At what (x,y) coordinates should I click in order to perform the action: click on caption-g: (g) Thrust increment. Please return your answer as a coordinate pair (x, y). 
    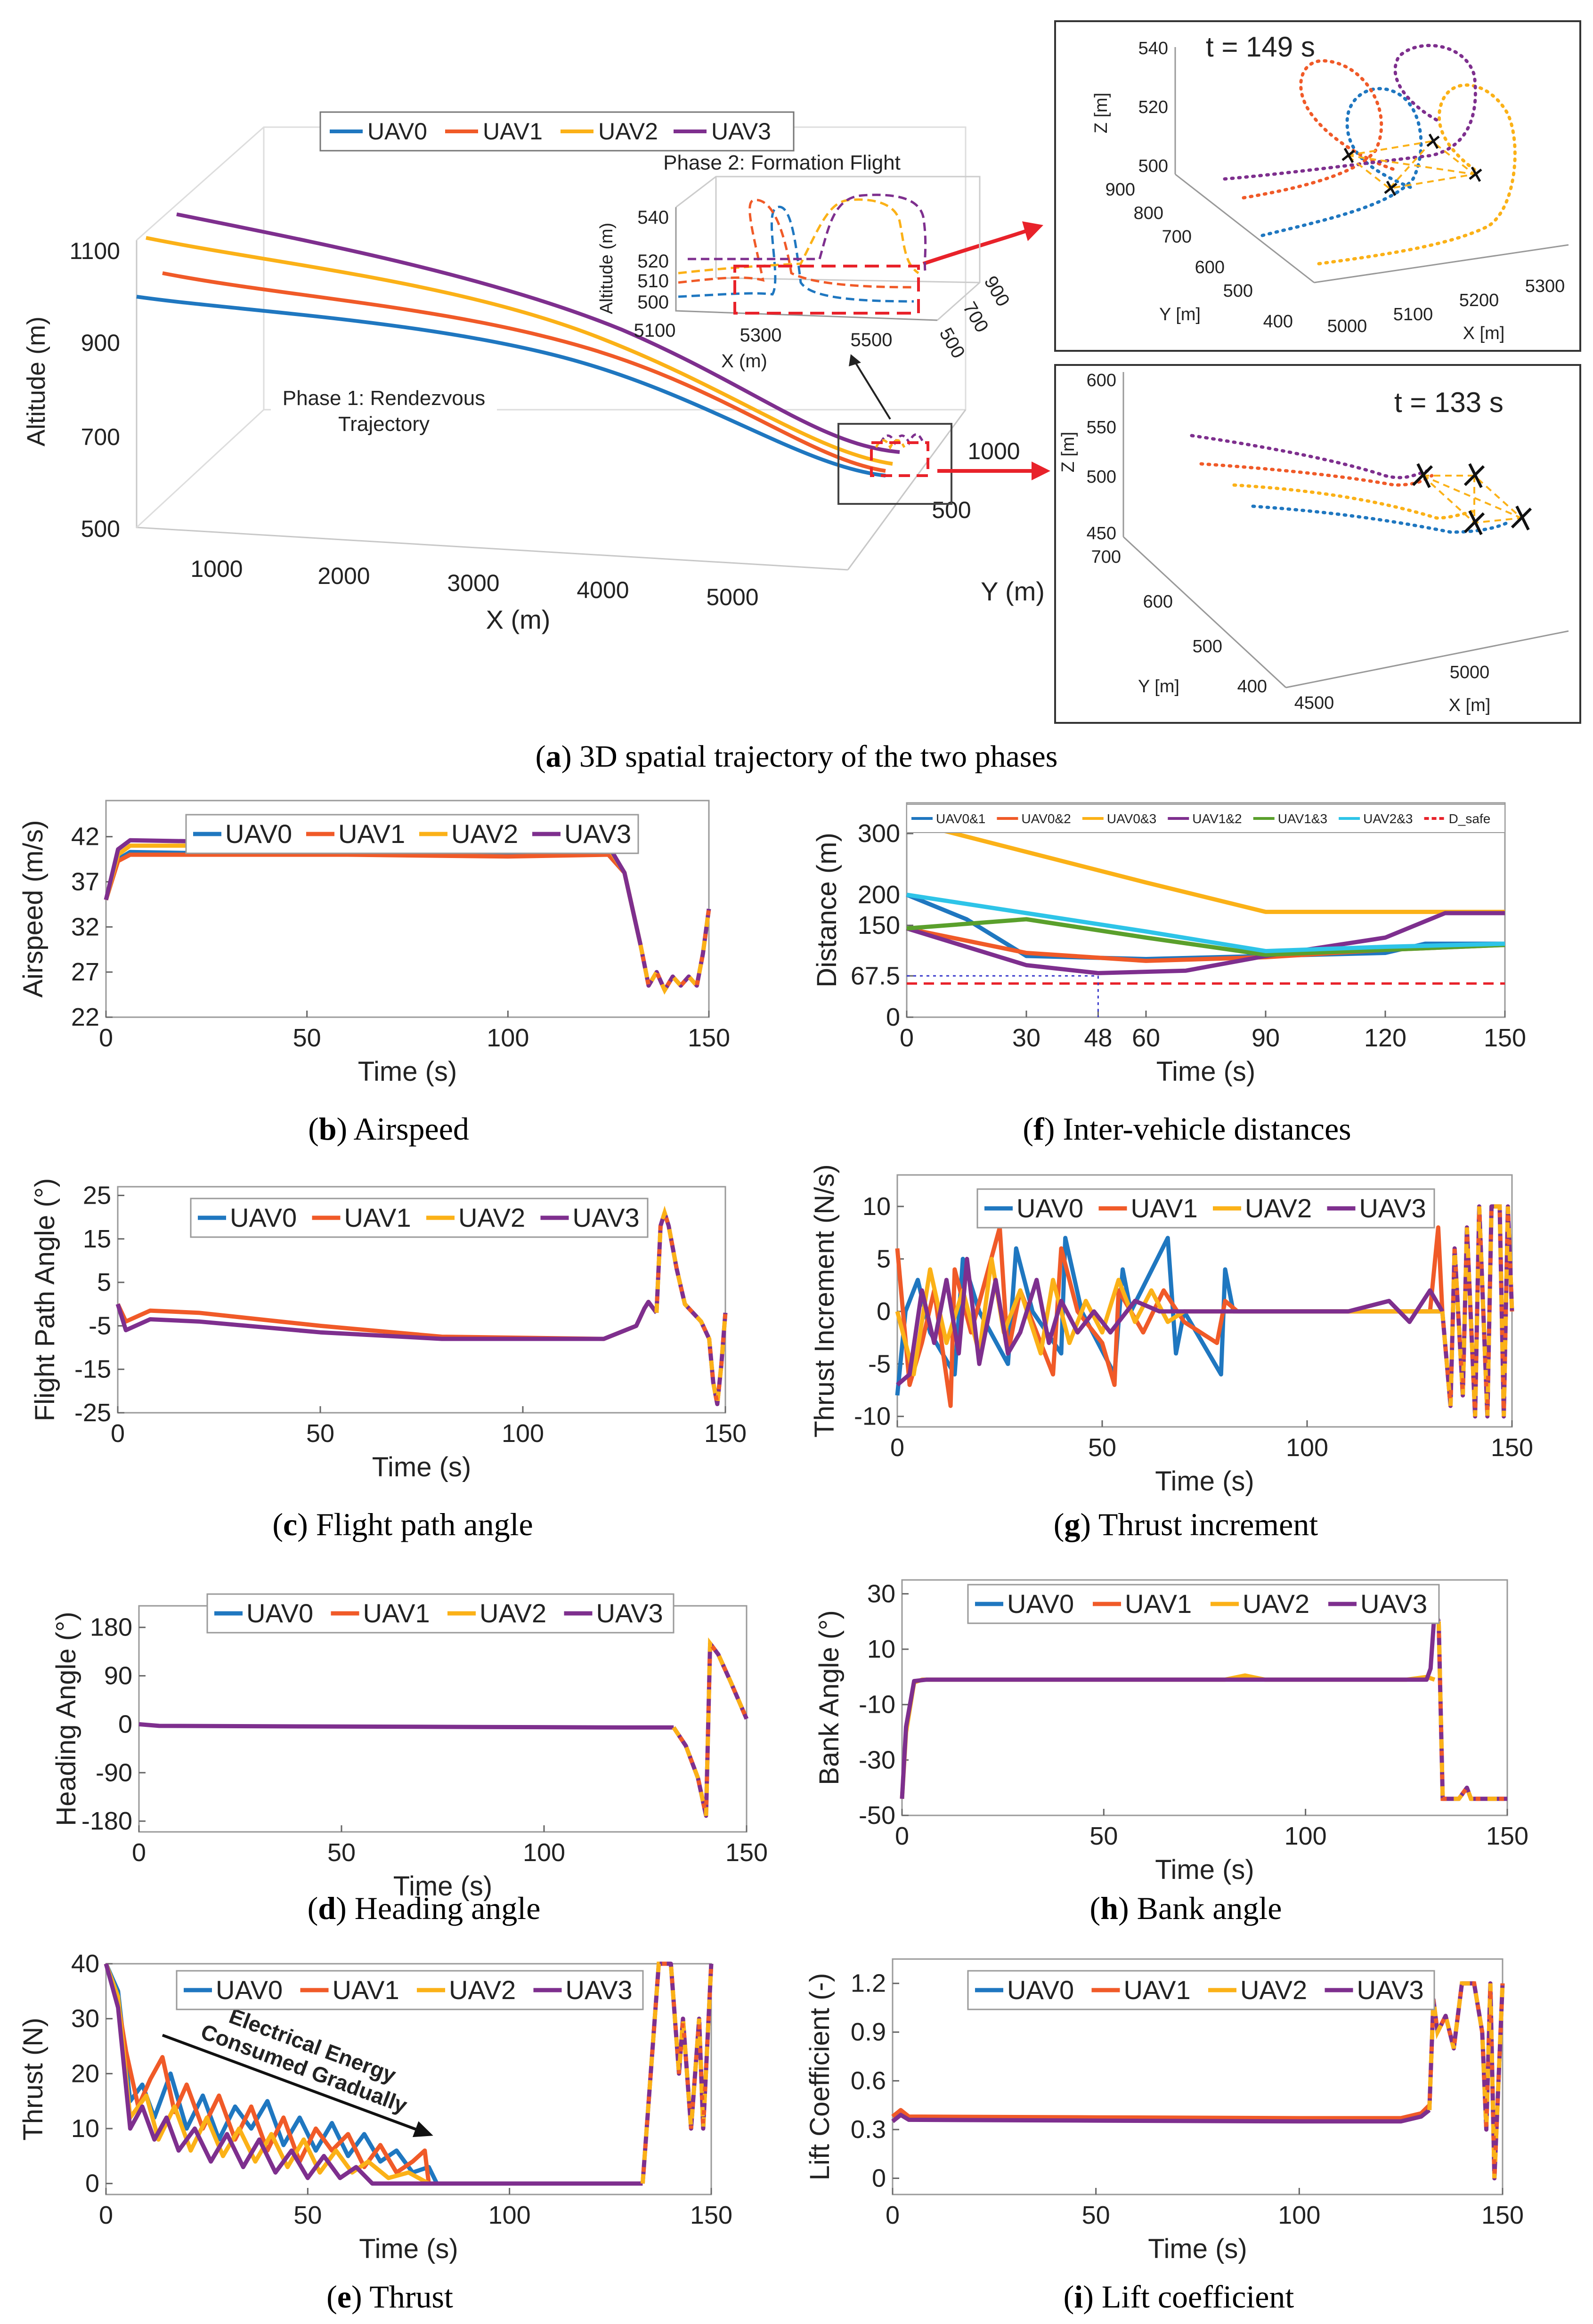
    Looking at the image, I should click on (1186, 1524).